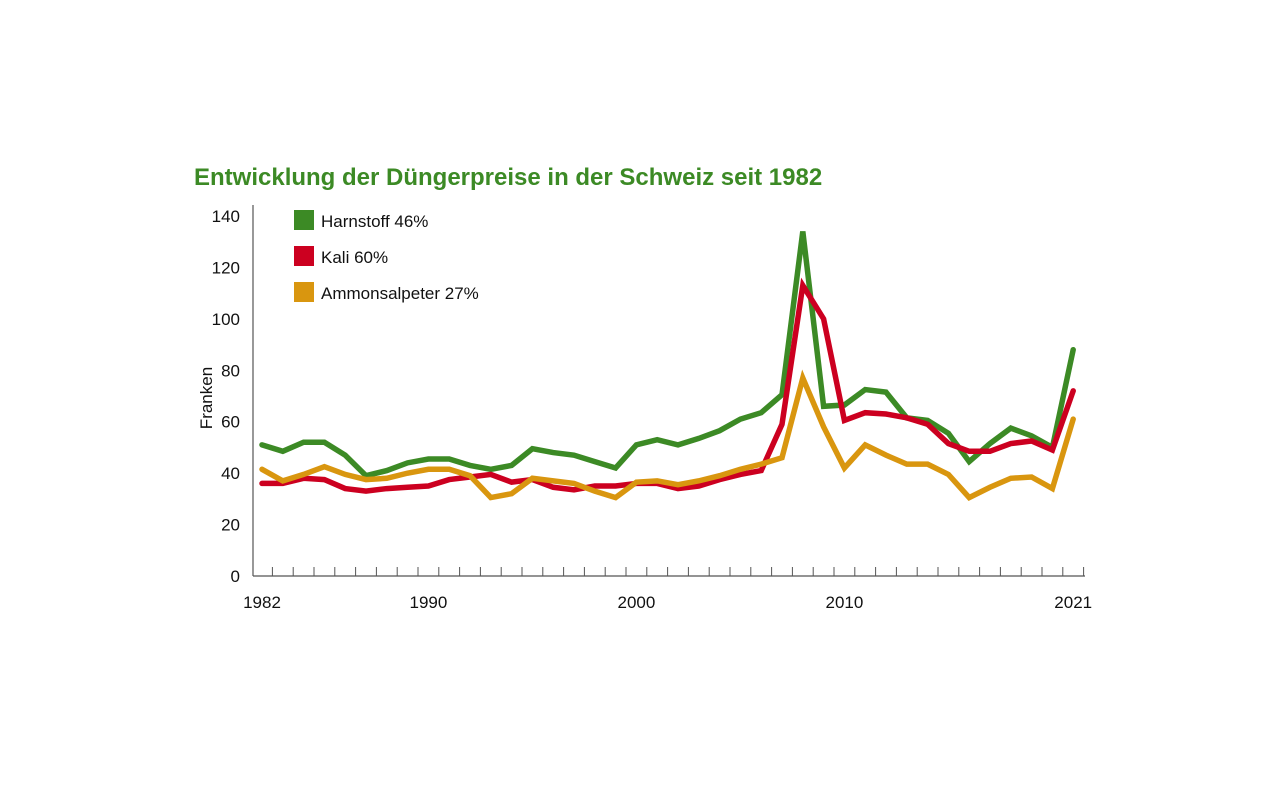  Describe the element at coordinates (226, 216) in the screenshot. I see `y-tick-label: 140` at that location.